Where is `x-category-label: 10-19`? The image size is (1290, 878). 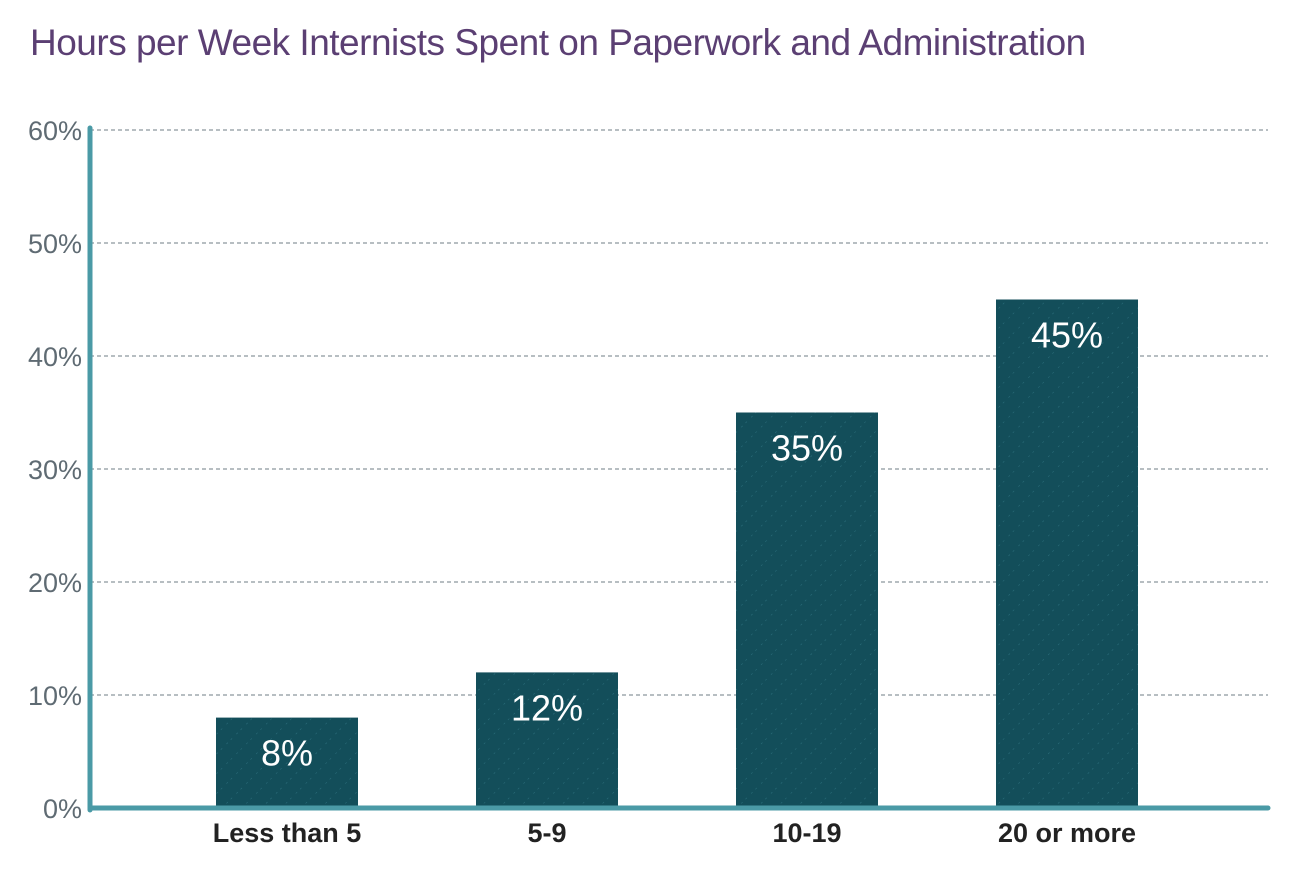 x-category-label: 10-19 is located at coordinates (806, 833).